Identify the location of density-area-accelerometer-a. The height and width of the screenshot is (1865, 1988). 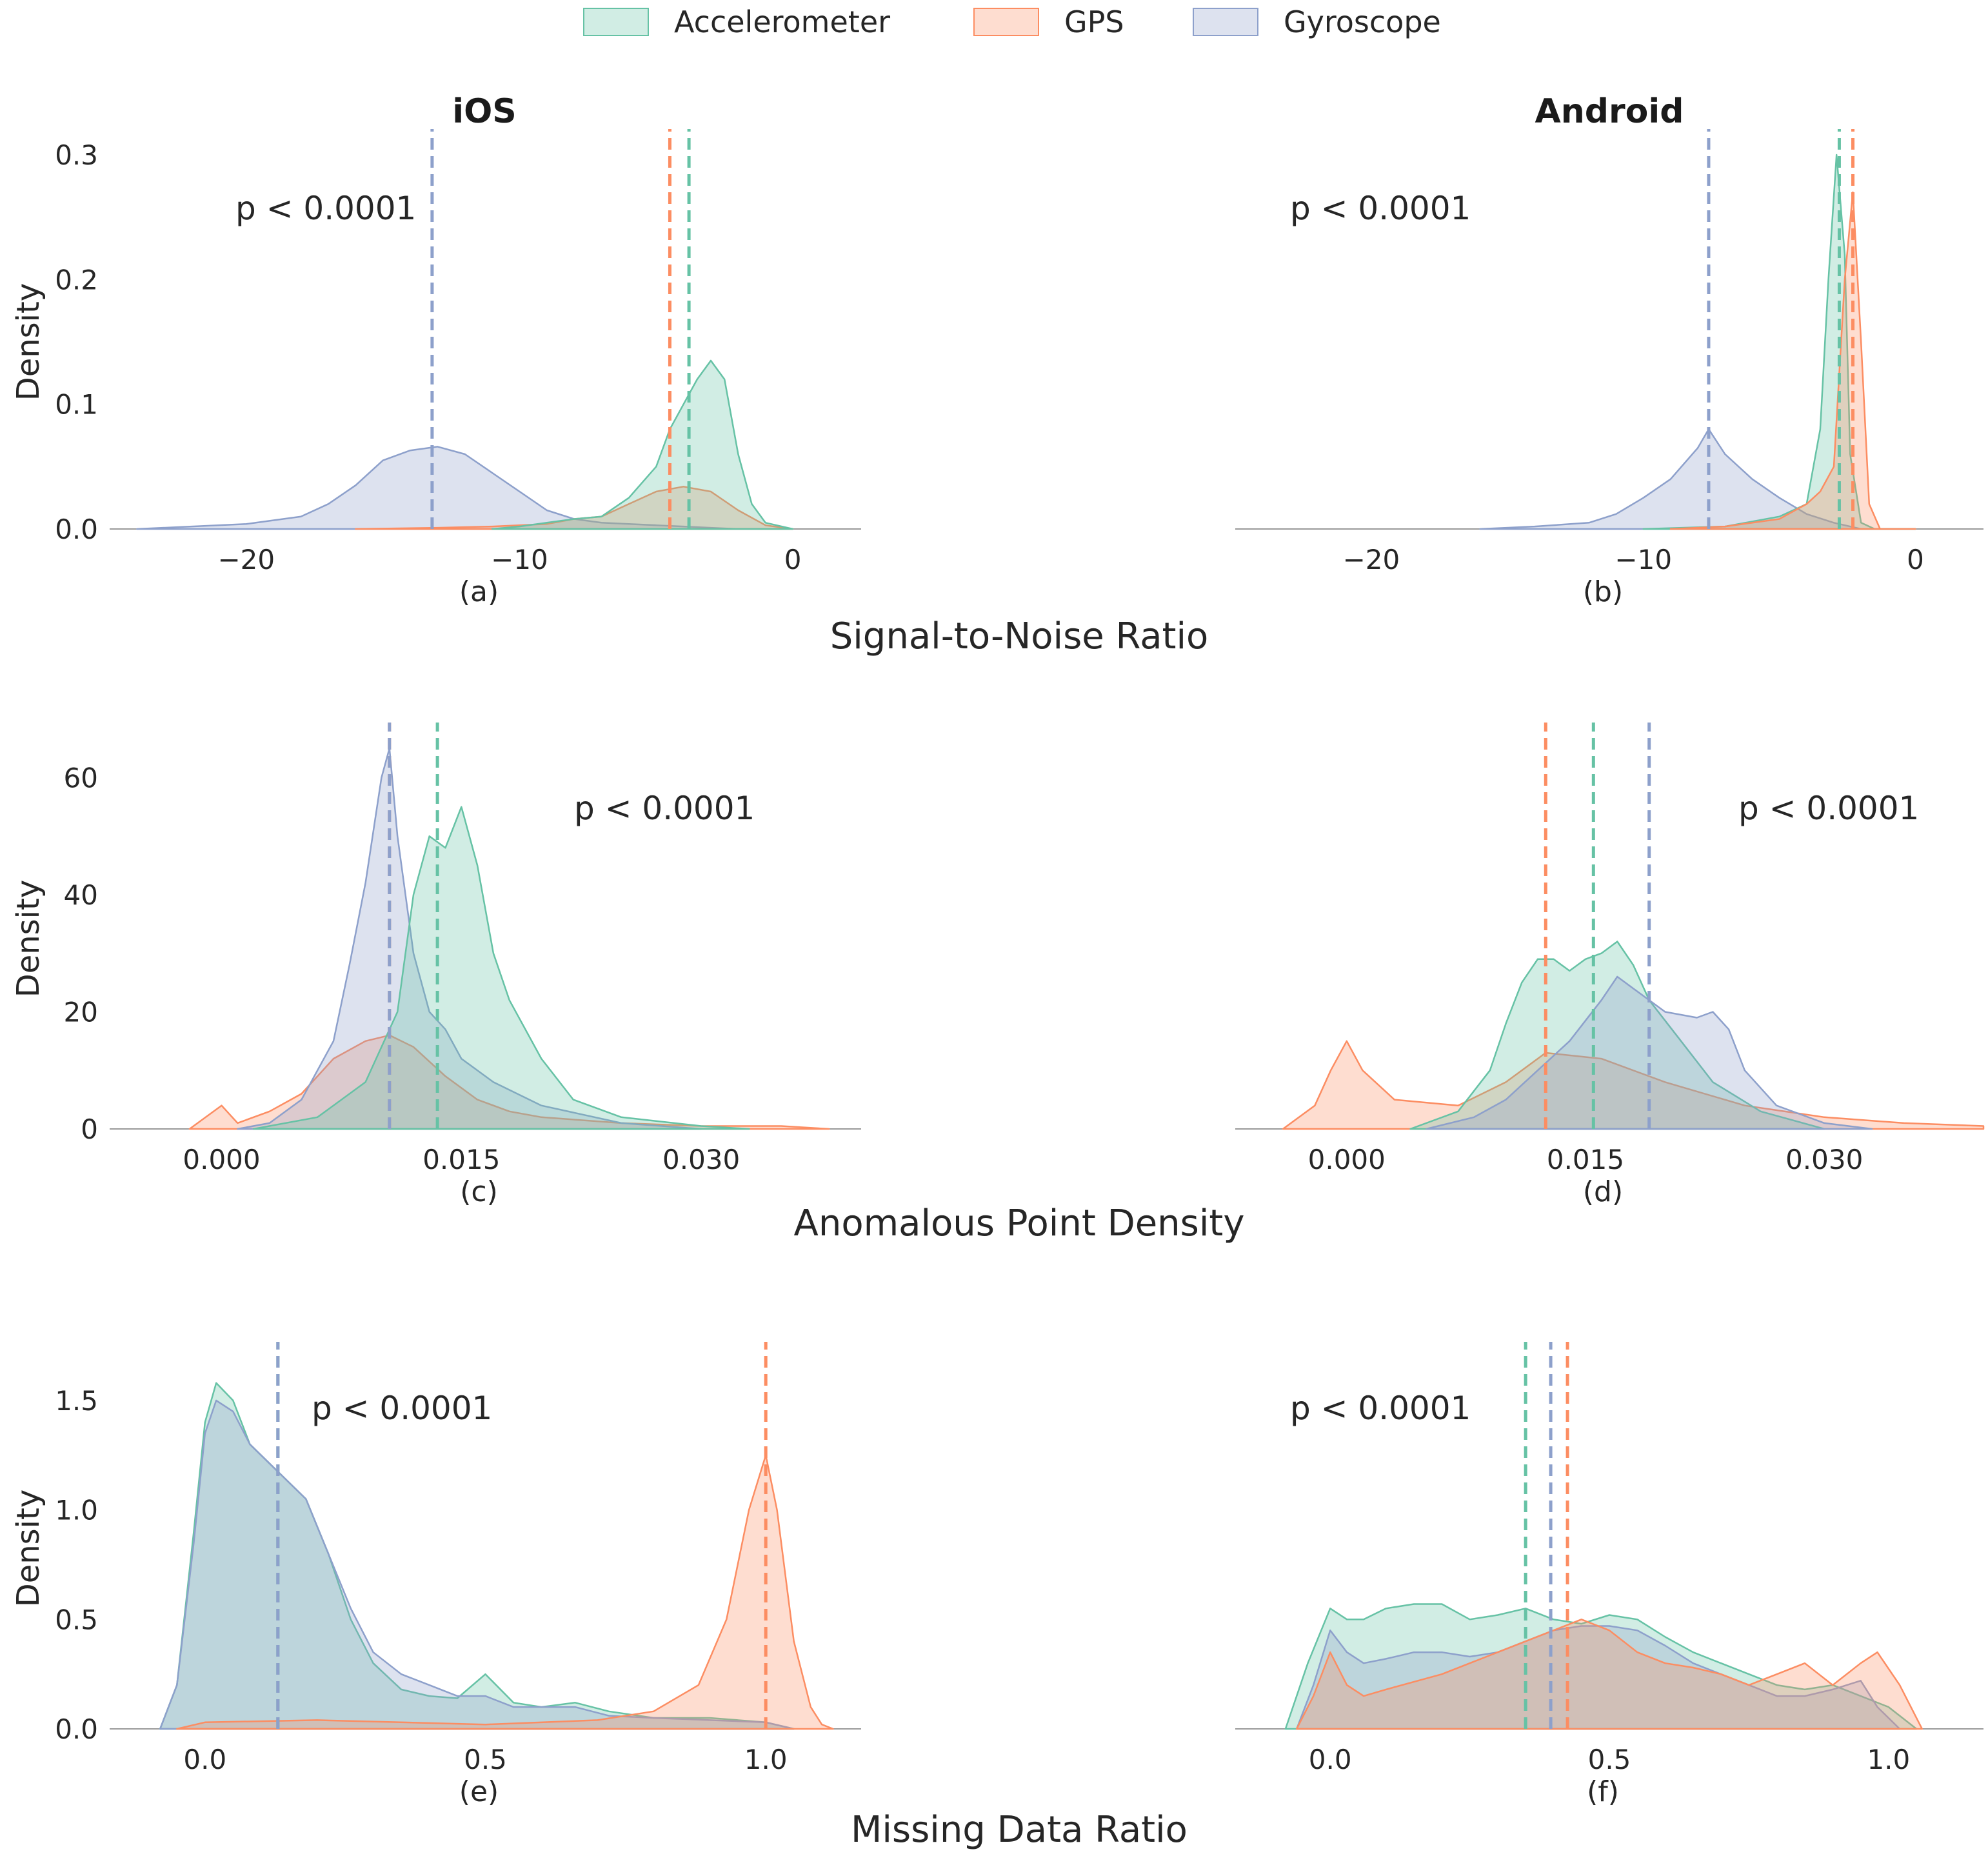
(642, 444).